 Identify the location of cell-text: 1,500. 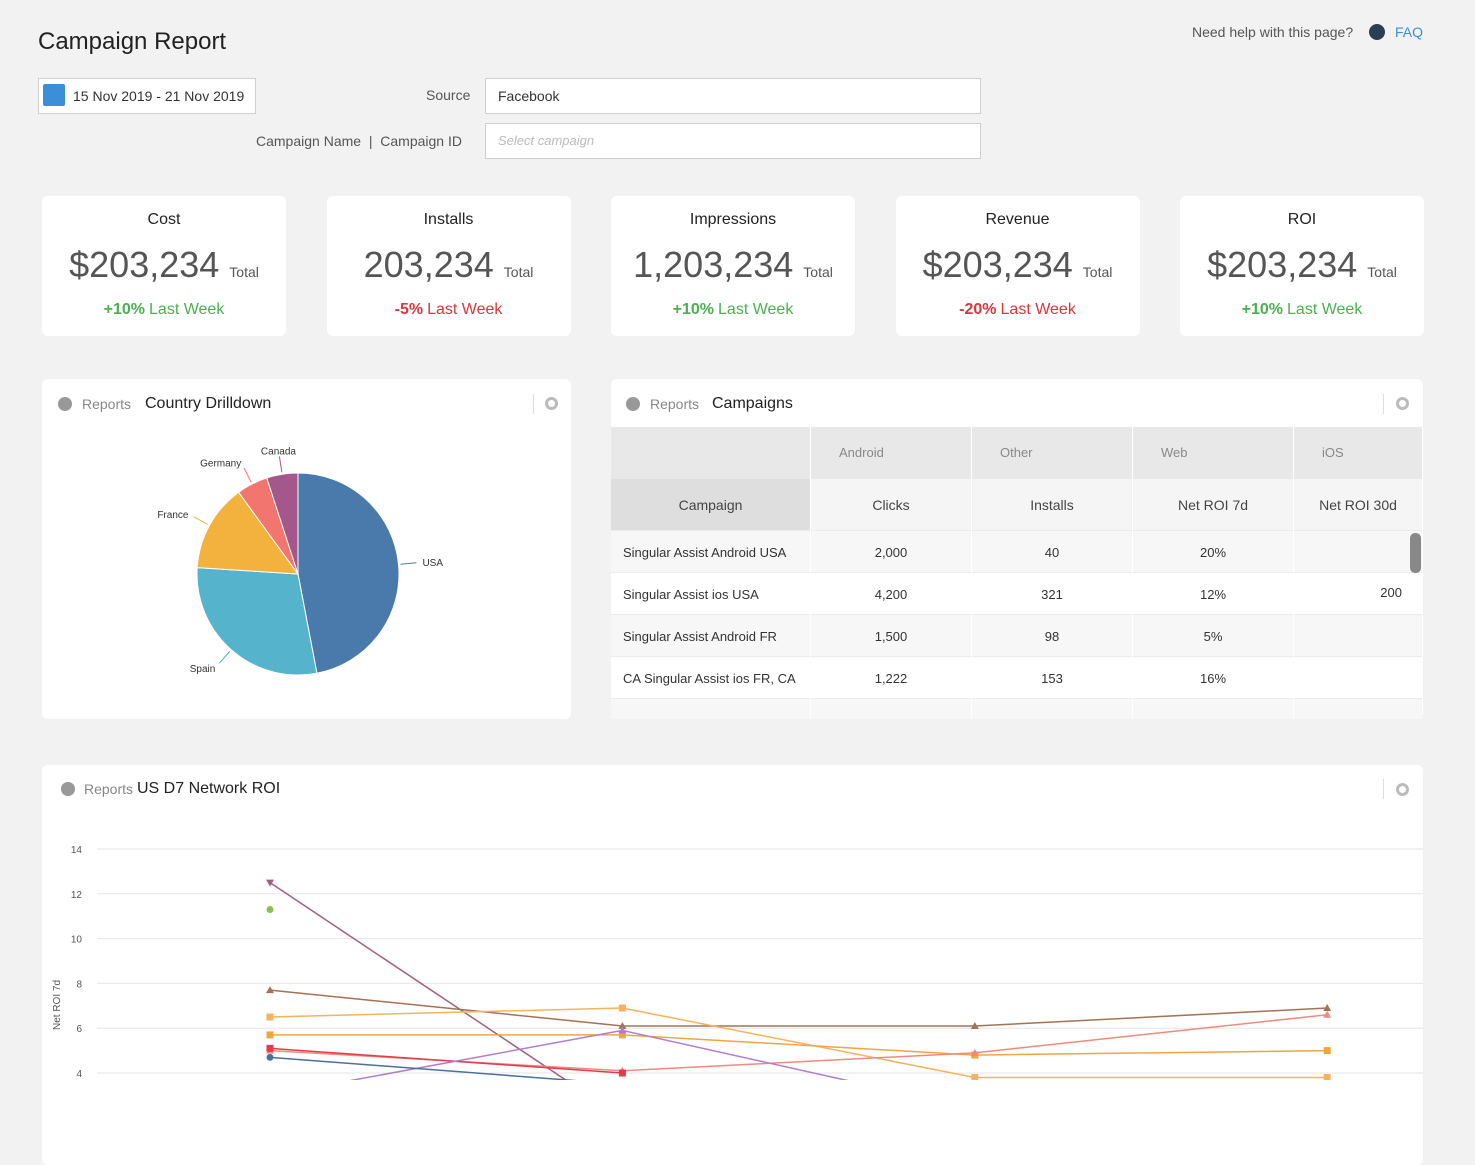
(891, 636).